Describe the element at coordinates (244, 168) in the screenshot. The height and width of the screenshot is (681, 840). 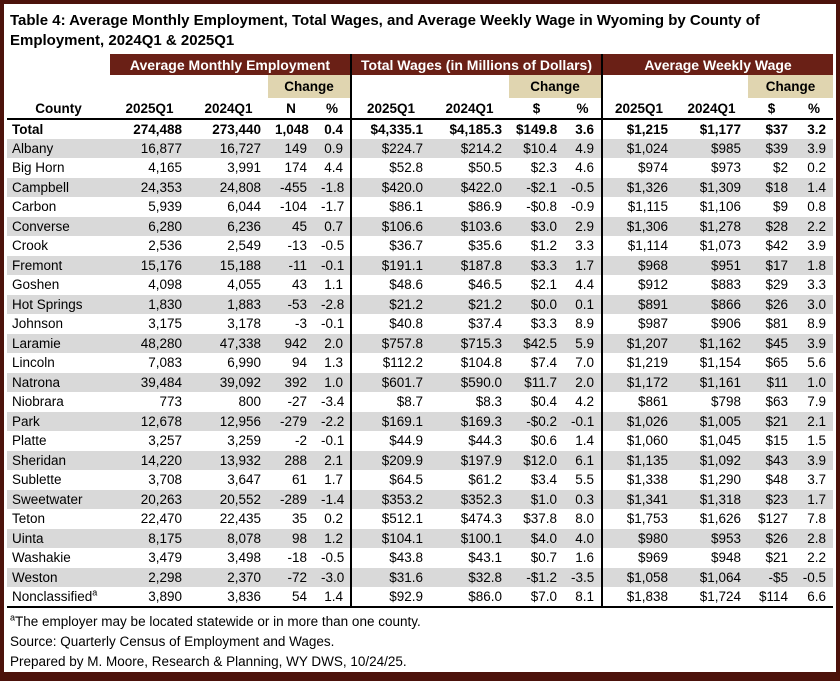
I see `value-cell: 3,991` at that location.